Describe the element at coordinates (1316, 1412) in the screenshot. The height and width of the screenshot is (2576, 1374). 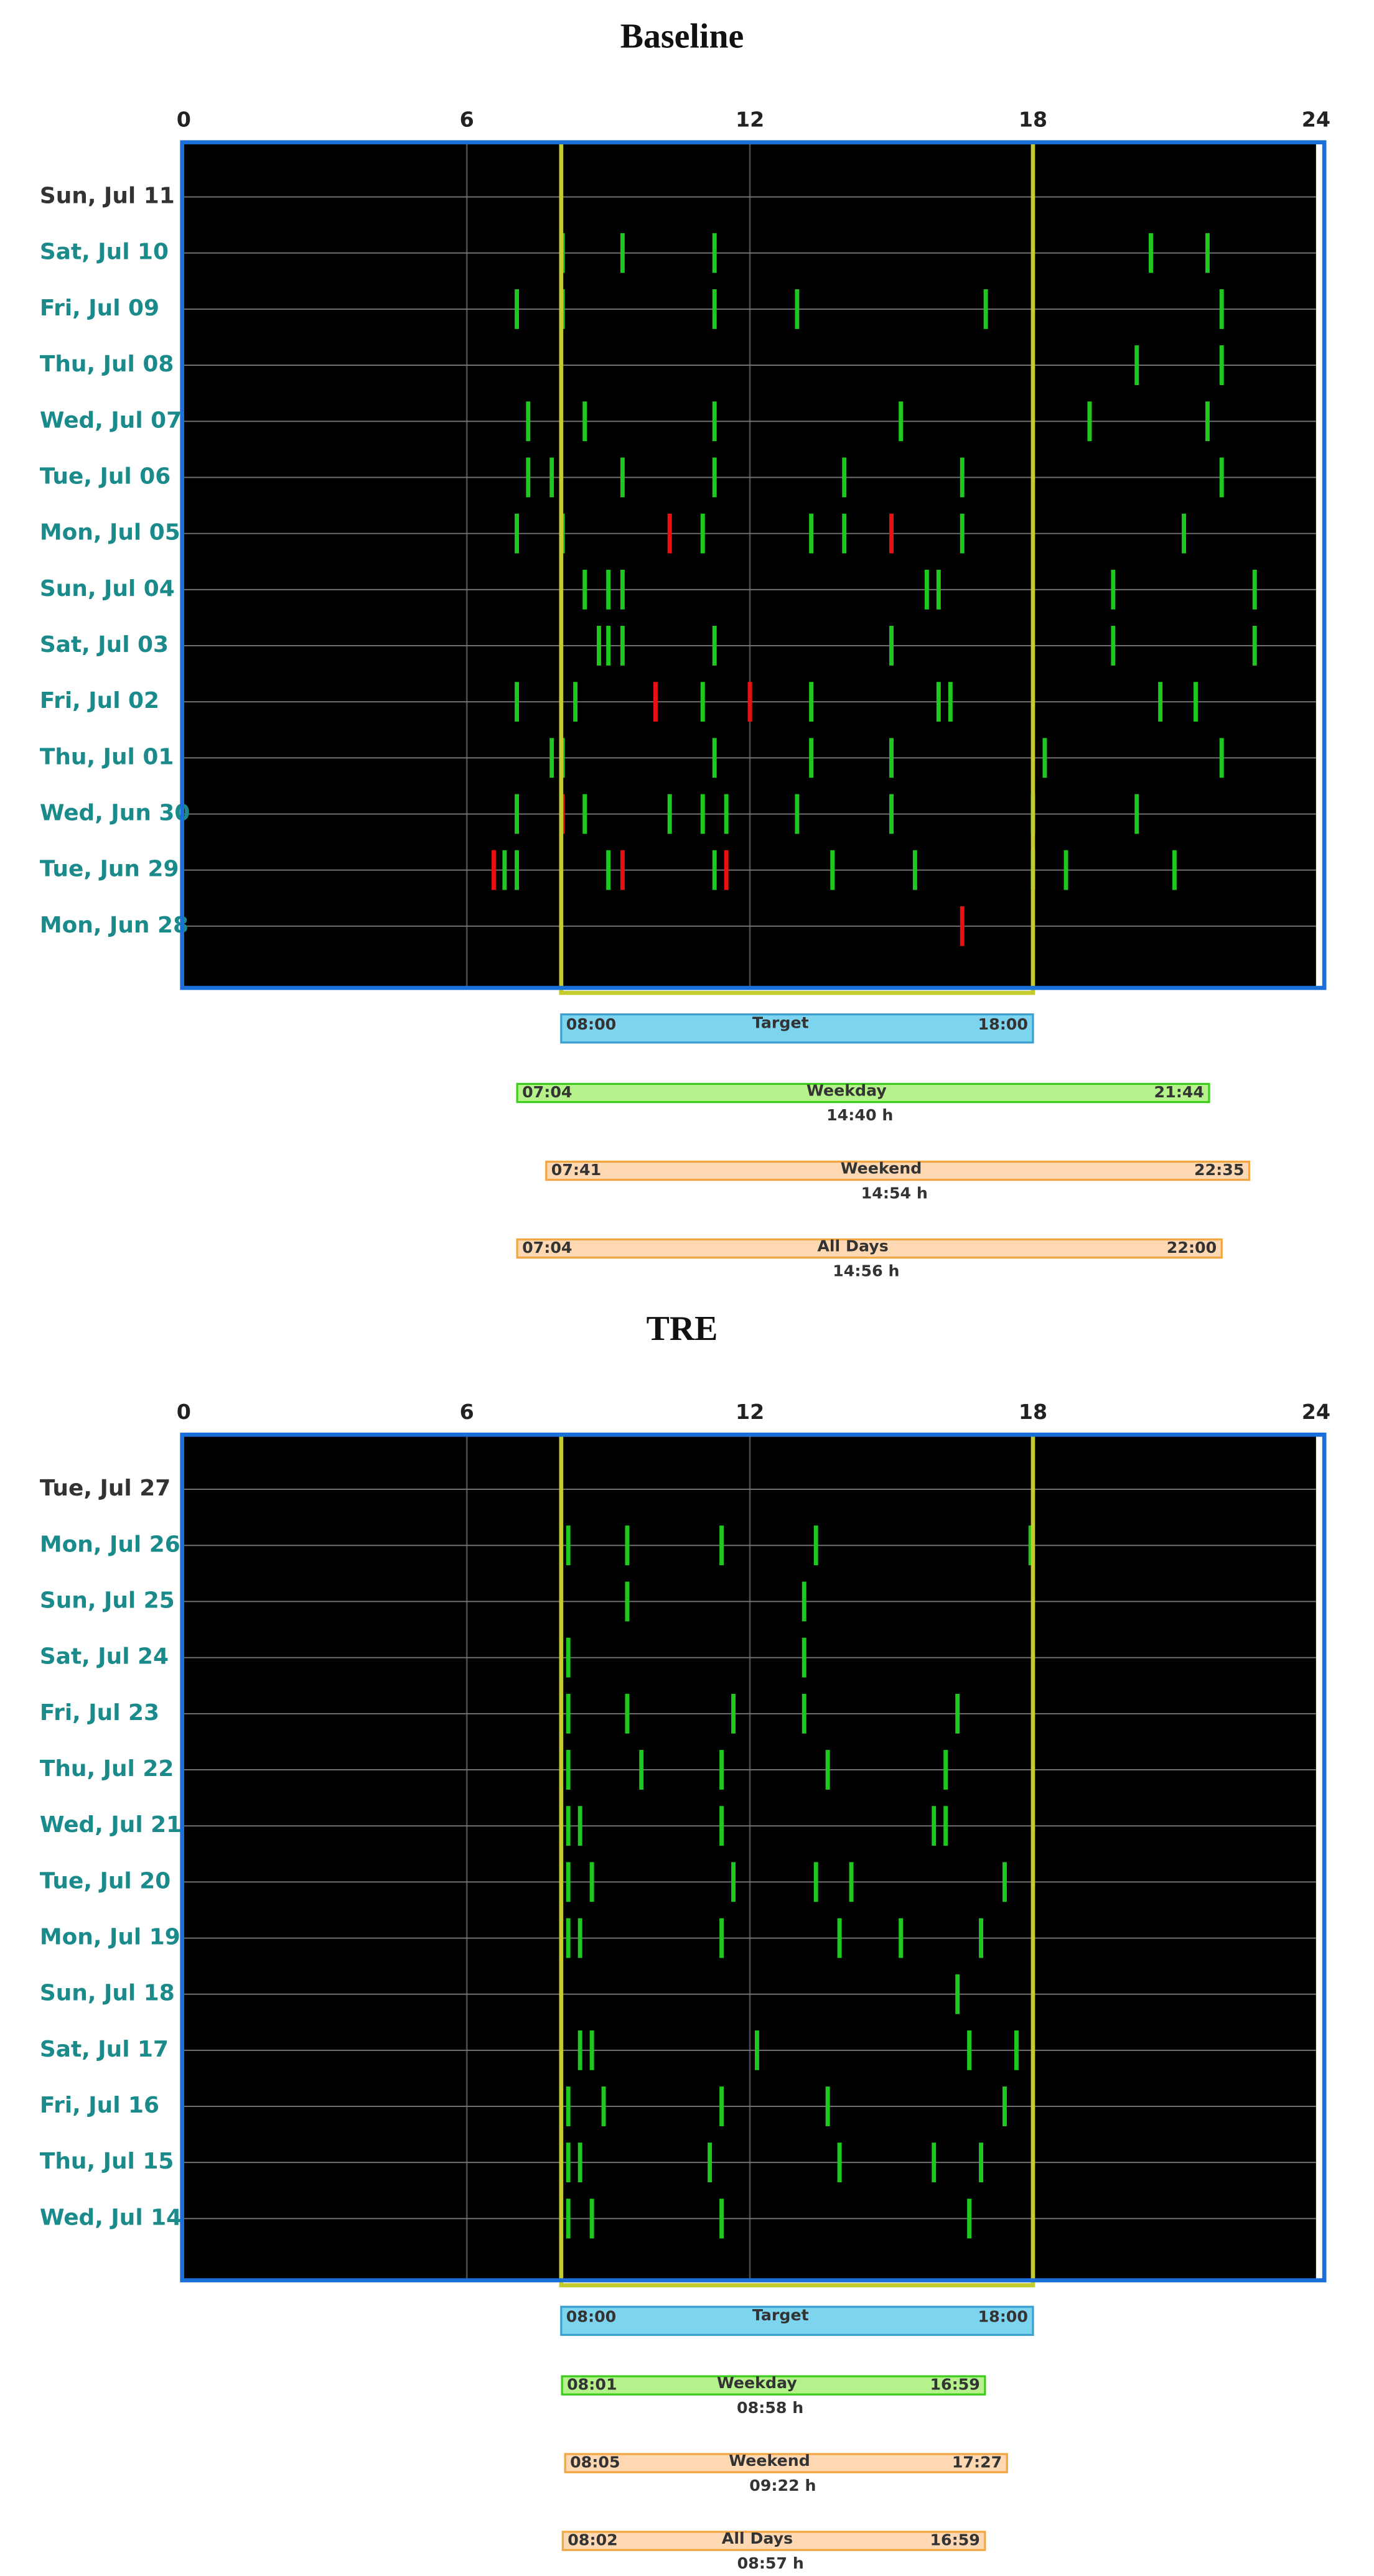
I see `x-tick-label: 24` at that location.